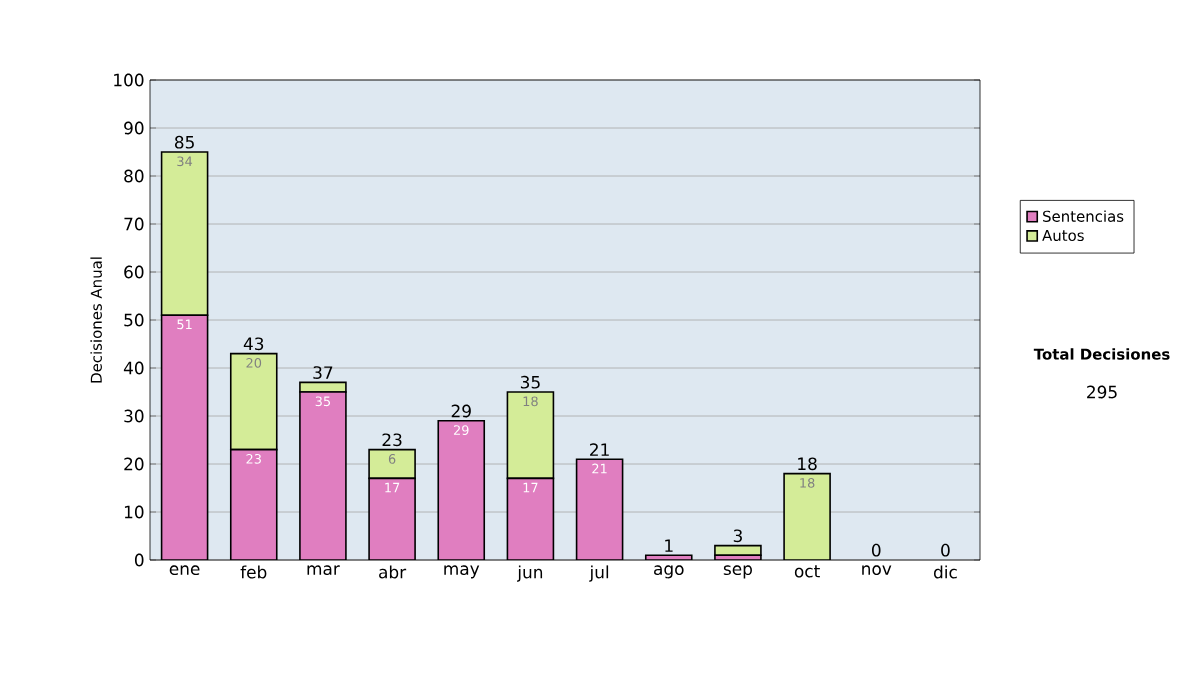 The width and height of the screenshot is (1200, 680). What do you see at coordinates (669, 545) in the screenshot?
I see `total-label: 1` at bounding box center [669, 545].